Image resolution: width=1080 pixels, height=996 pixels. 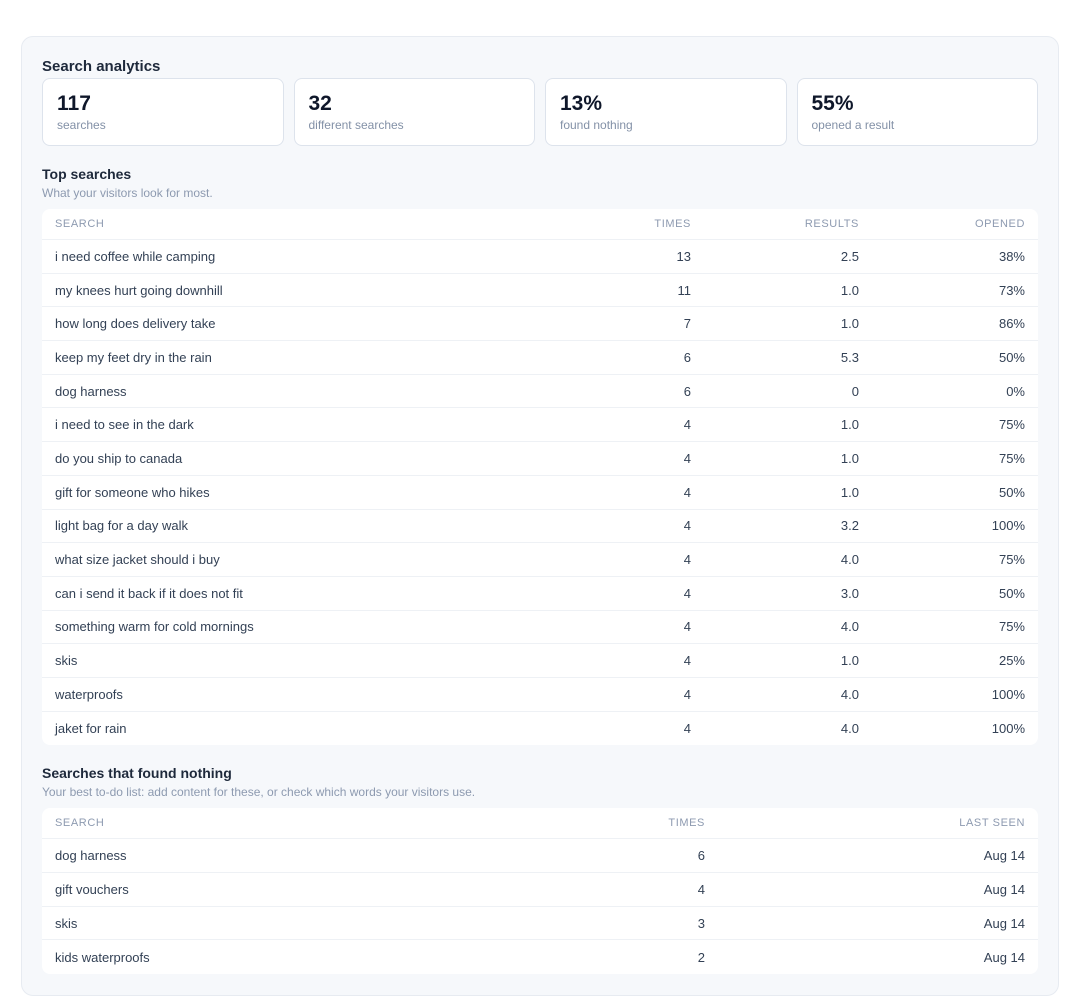 What do you see at coordinates (66, 923) in the screenshot?
I see `search-query: skis` at bounding box center [66, 923].